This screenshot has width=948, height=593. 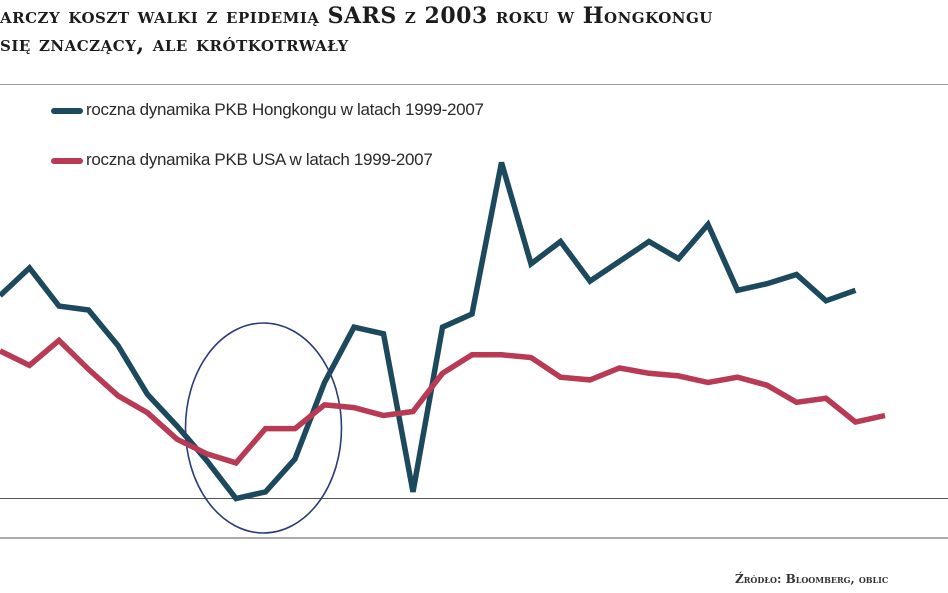 What do you see at coordinates (474, 84) in the screenshot?
I see `top-rule` at bounding box center [474, 84].